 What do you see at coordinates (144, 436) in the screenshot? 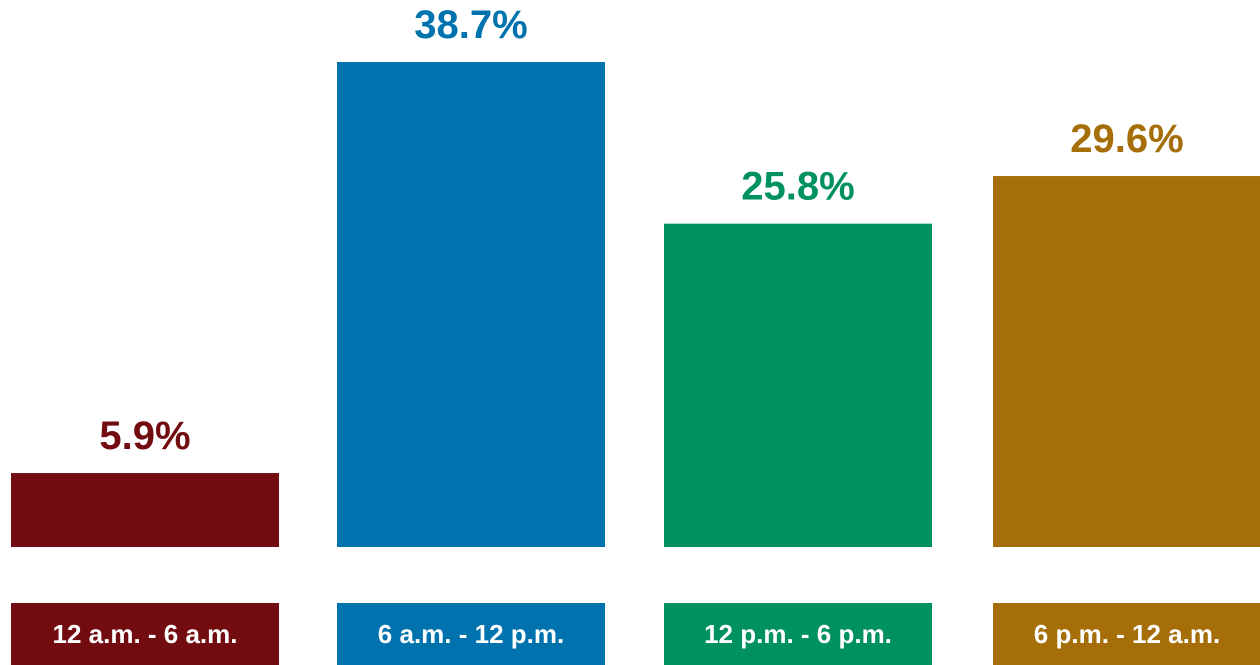
I see `bar-value-label: 5.9%` at bounding box center [144, 436].